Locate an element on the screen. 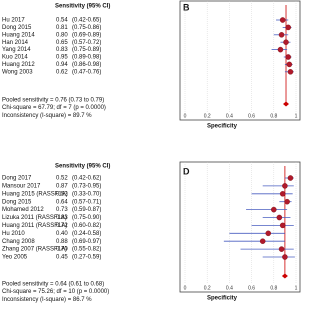  study-estimate: 0.70 is located at coordinates (62, 250).